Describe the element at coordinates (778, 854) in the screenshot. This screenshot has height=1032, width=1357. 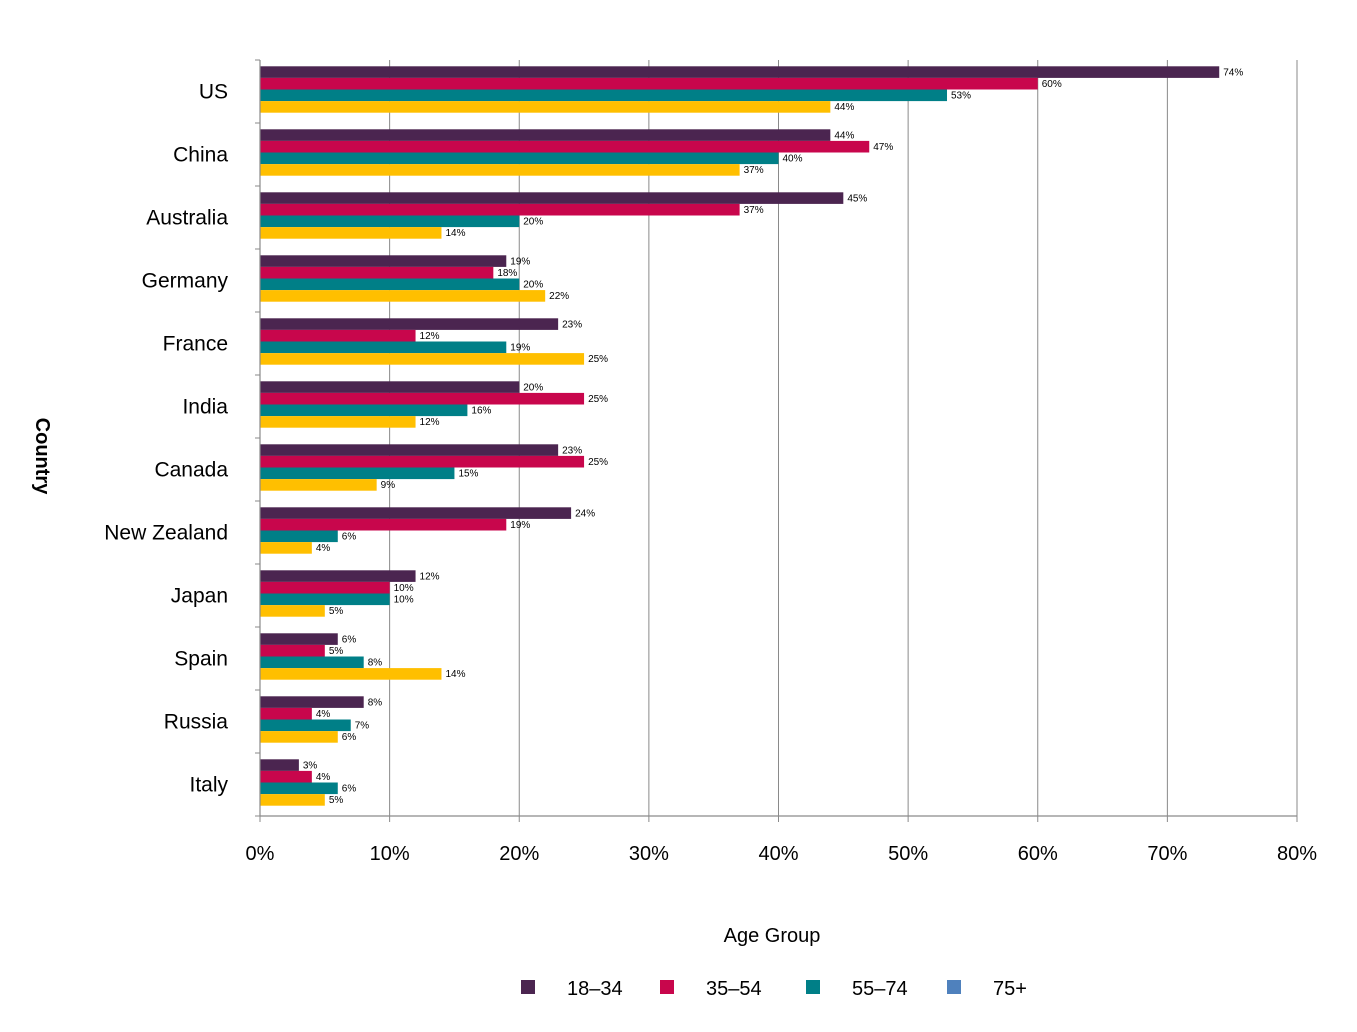
I see `x-tick-label: 40%` at that location.